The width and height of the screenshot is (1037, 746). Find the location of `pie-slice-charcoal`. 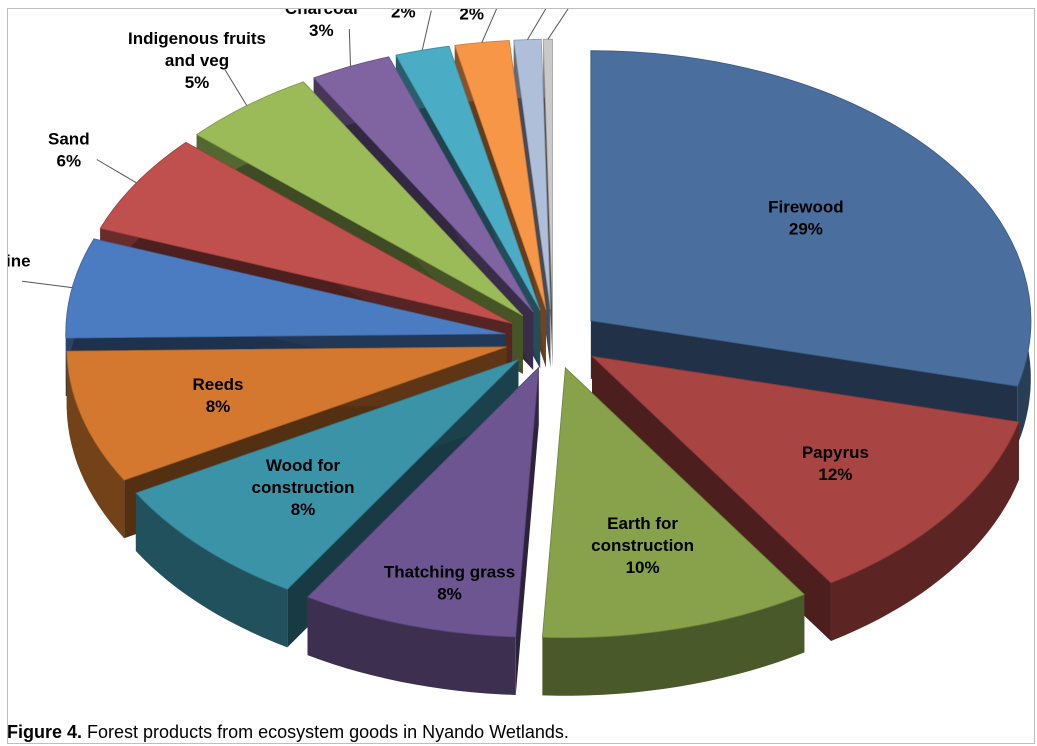

pie-slice-charcoal is located at coordinates (423, 184).